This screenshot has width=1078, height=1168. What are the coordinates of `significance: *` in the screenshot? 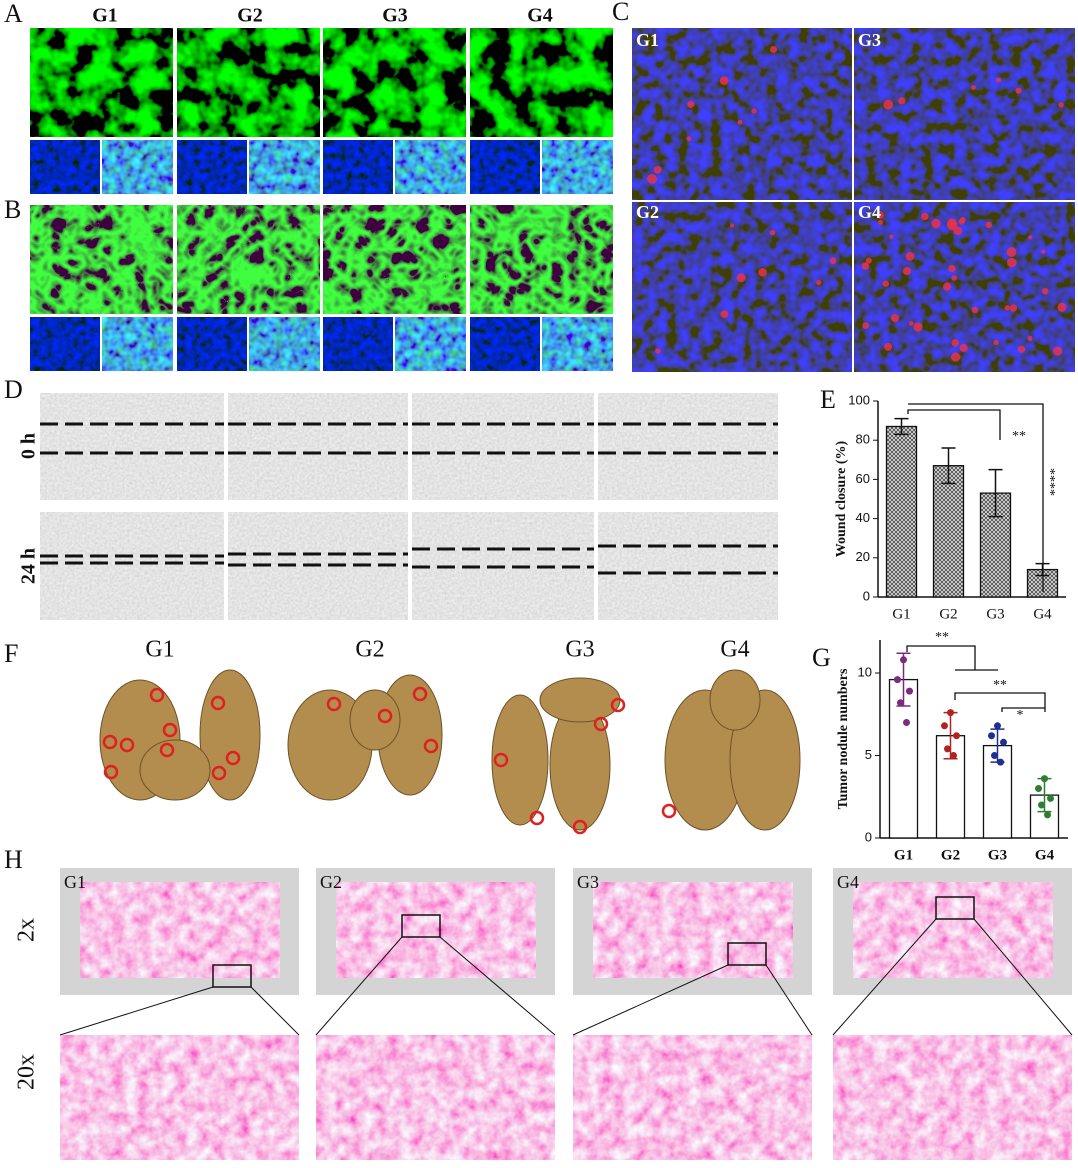 It's located at (1020, 715).